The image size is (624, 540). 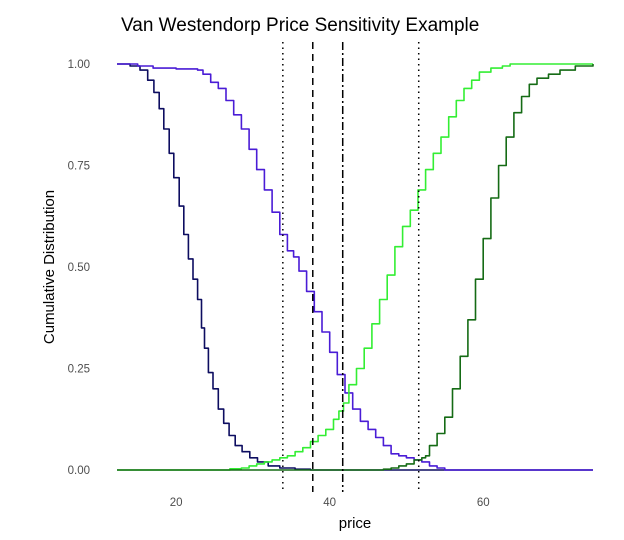 What do you see at coordinates (300, 25) in the screenshot?
I see `chart-title: Van Westendorp Price Sensitivity Example` at bounding box center [300, 25].